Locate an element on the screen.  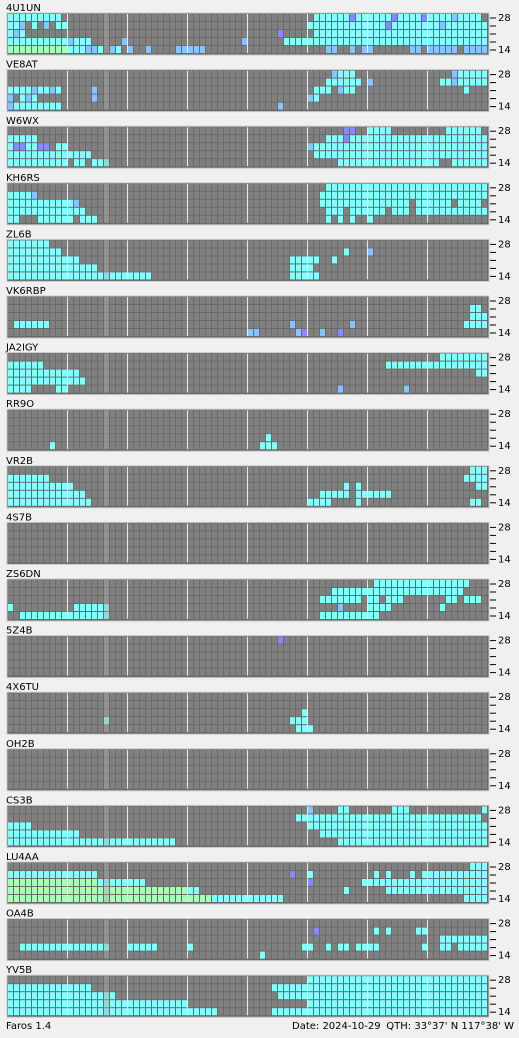
station-name: ZS6DN is located at coordinates (23, 574).